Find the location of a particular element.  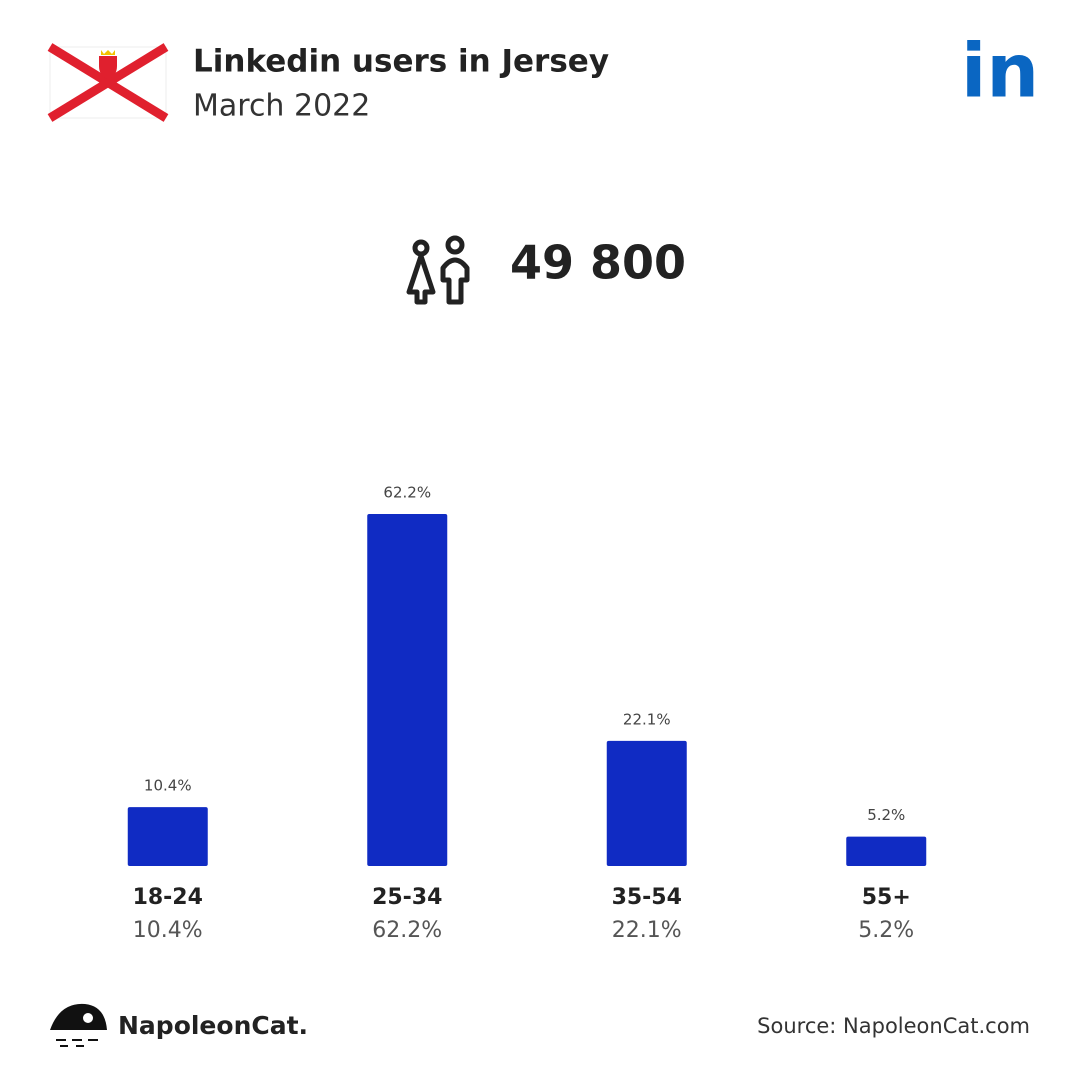

value-label: 10.4% is located at coordinates (168, 786).